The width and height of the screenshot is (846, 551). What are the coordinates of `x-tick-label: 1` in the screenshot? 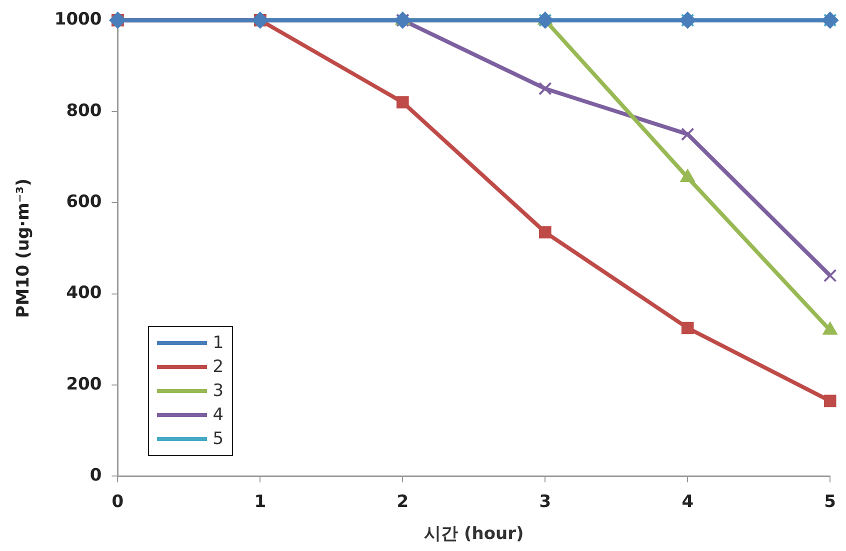 It's located at (260, 502).